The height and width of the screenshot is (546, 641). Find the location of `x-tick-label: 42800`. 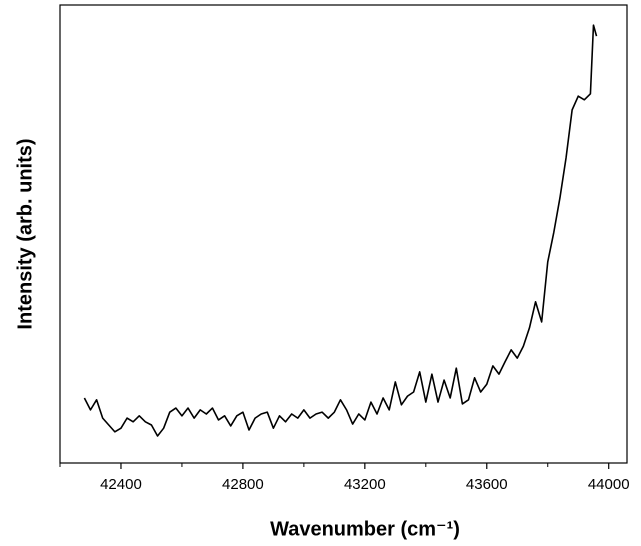

x-tick-label: 42800 is located at coordinates (243, 484).